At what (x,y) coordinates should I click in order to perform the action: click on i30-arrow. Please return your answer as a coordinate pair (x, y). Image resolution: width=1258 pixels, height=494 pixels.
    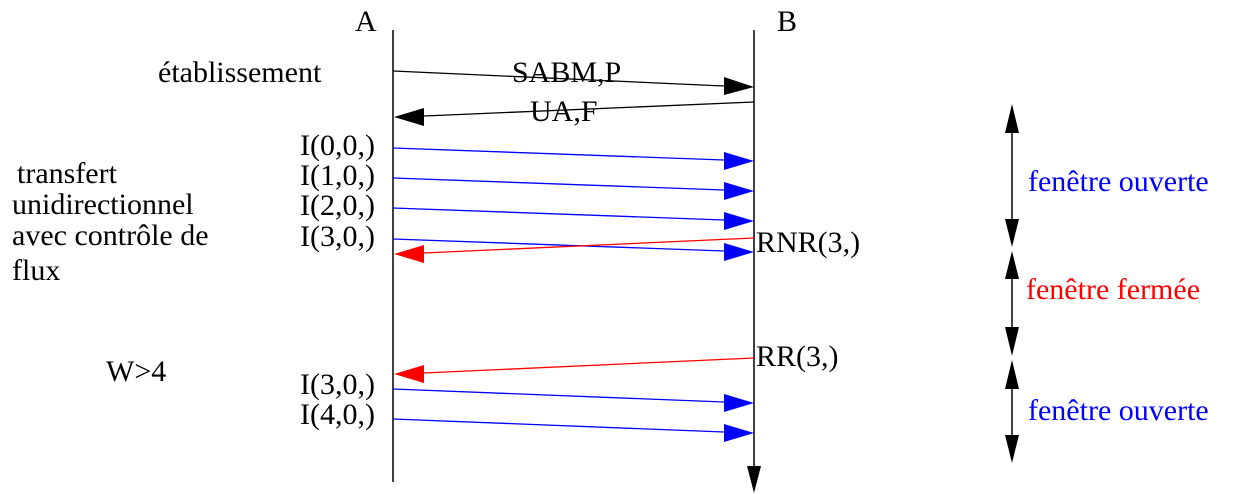
    Looking at the image, I should click on (573, 249).